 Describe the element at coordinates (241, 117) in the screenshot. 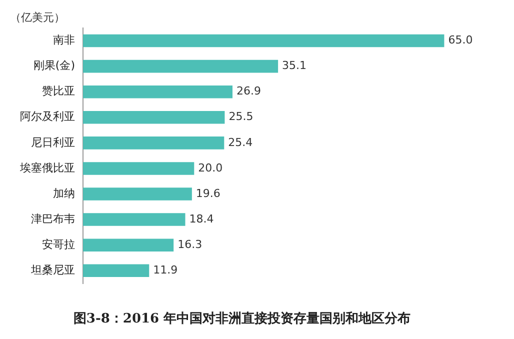

I see `data-label: 25.5` at that location.